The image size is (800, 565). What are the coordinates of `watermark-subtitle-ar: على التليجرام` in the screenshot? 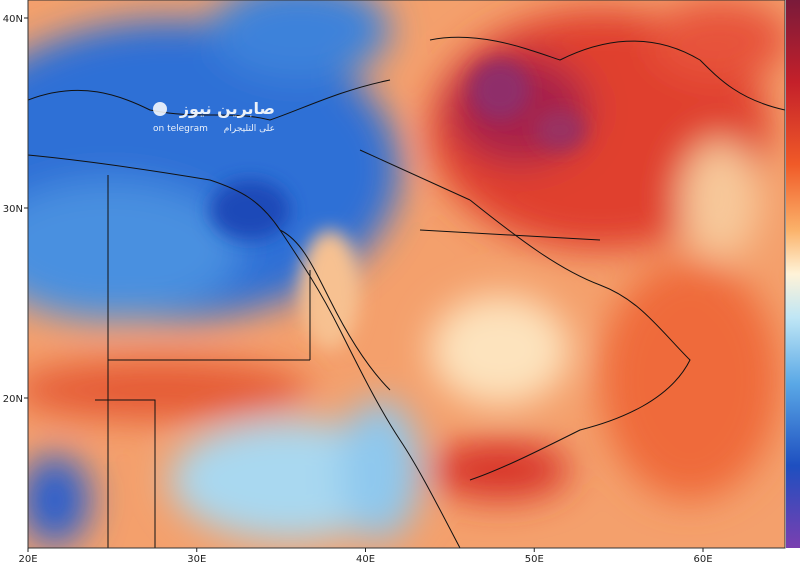 It's located at (249, 129).